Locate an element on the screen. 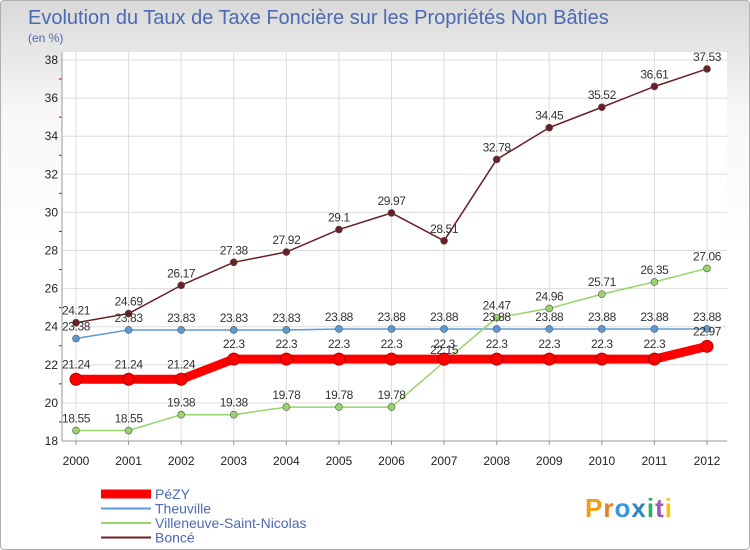 The width and height of the screenshot is (750, 550). data-label: 19.38 is located at coordinates (181, 403).